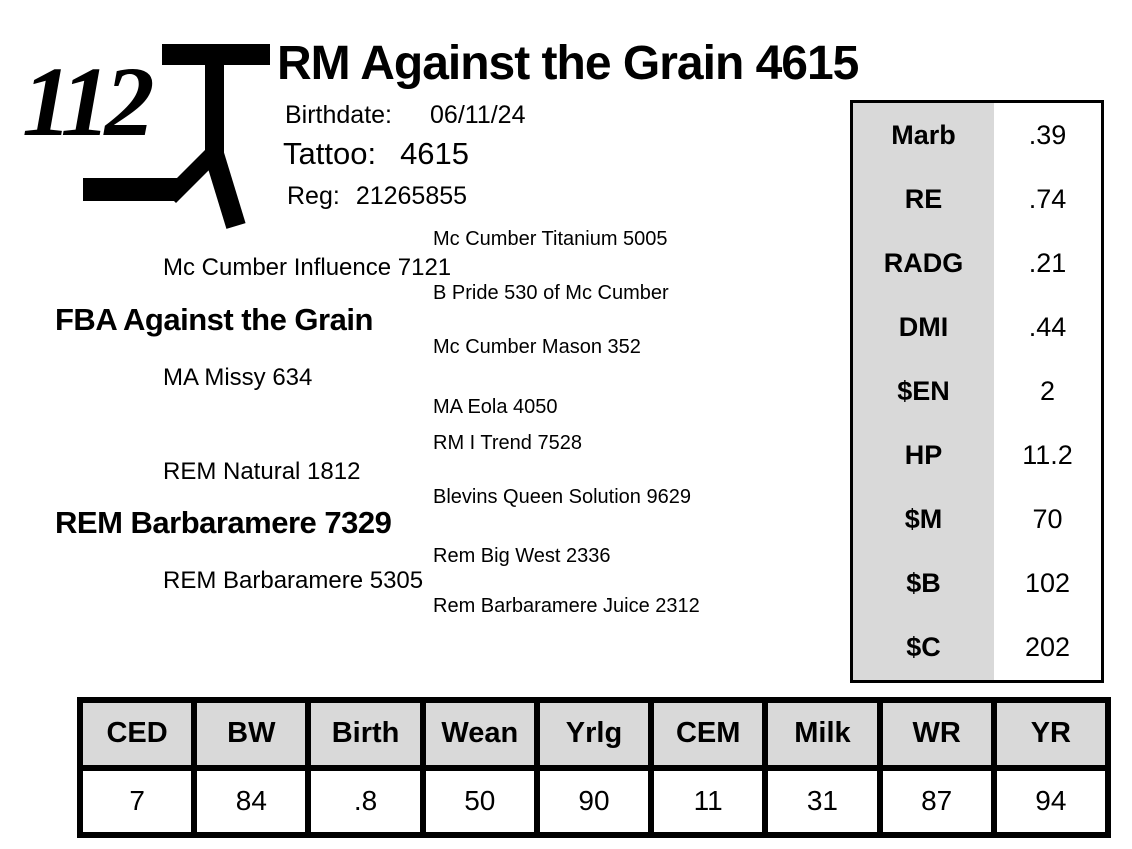 The image size is (1132, 849). I want to click on perf-value-cem: 11, so click(708, 801).